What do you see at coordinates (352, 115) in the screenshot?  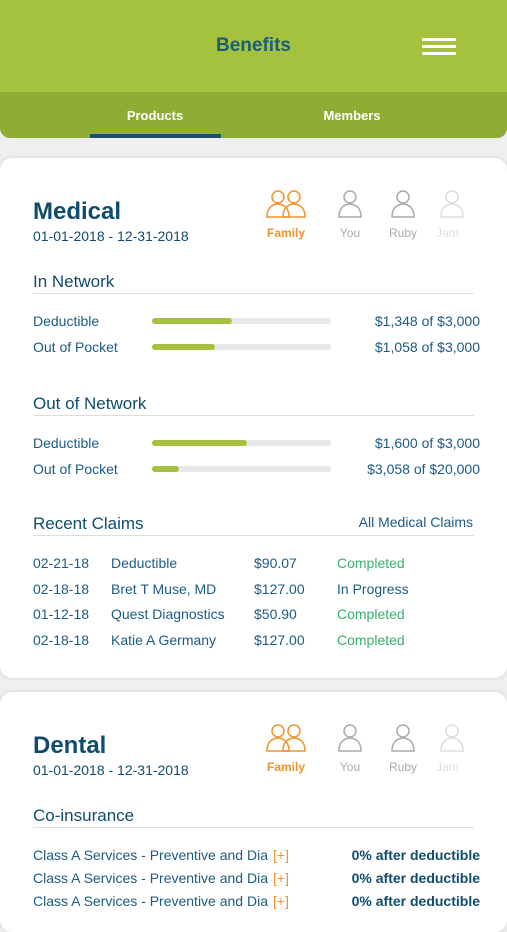 I see `tab: Members` at bounding box center [352, 115].